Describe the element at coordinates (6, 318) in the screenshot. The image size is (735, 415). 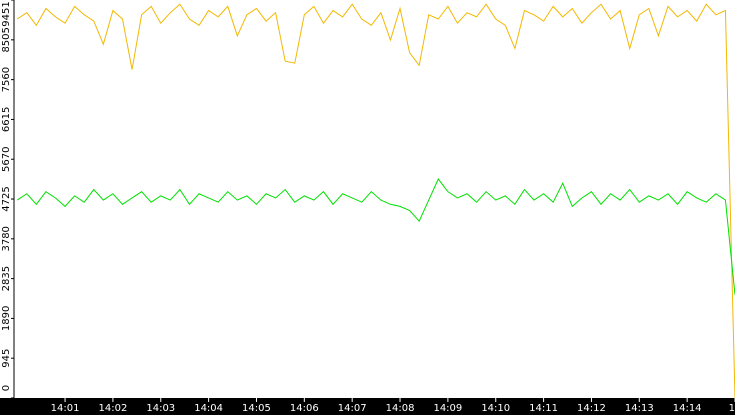
I see `y-tick-label: 1890` at that location.